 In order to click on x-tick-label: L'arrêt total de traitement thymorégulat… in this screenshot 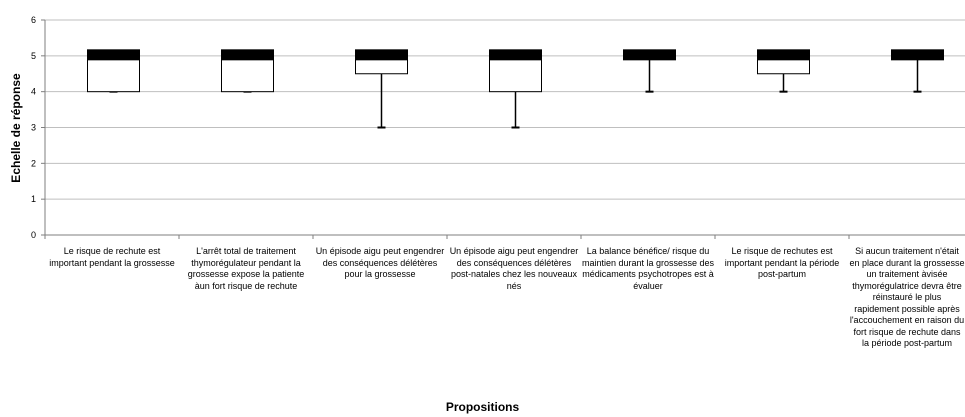, I will do `click(246, 268)`.